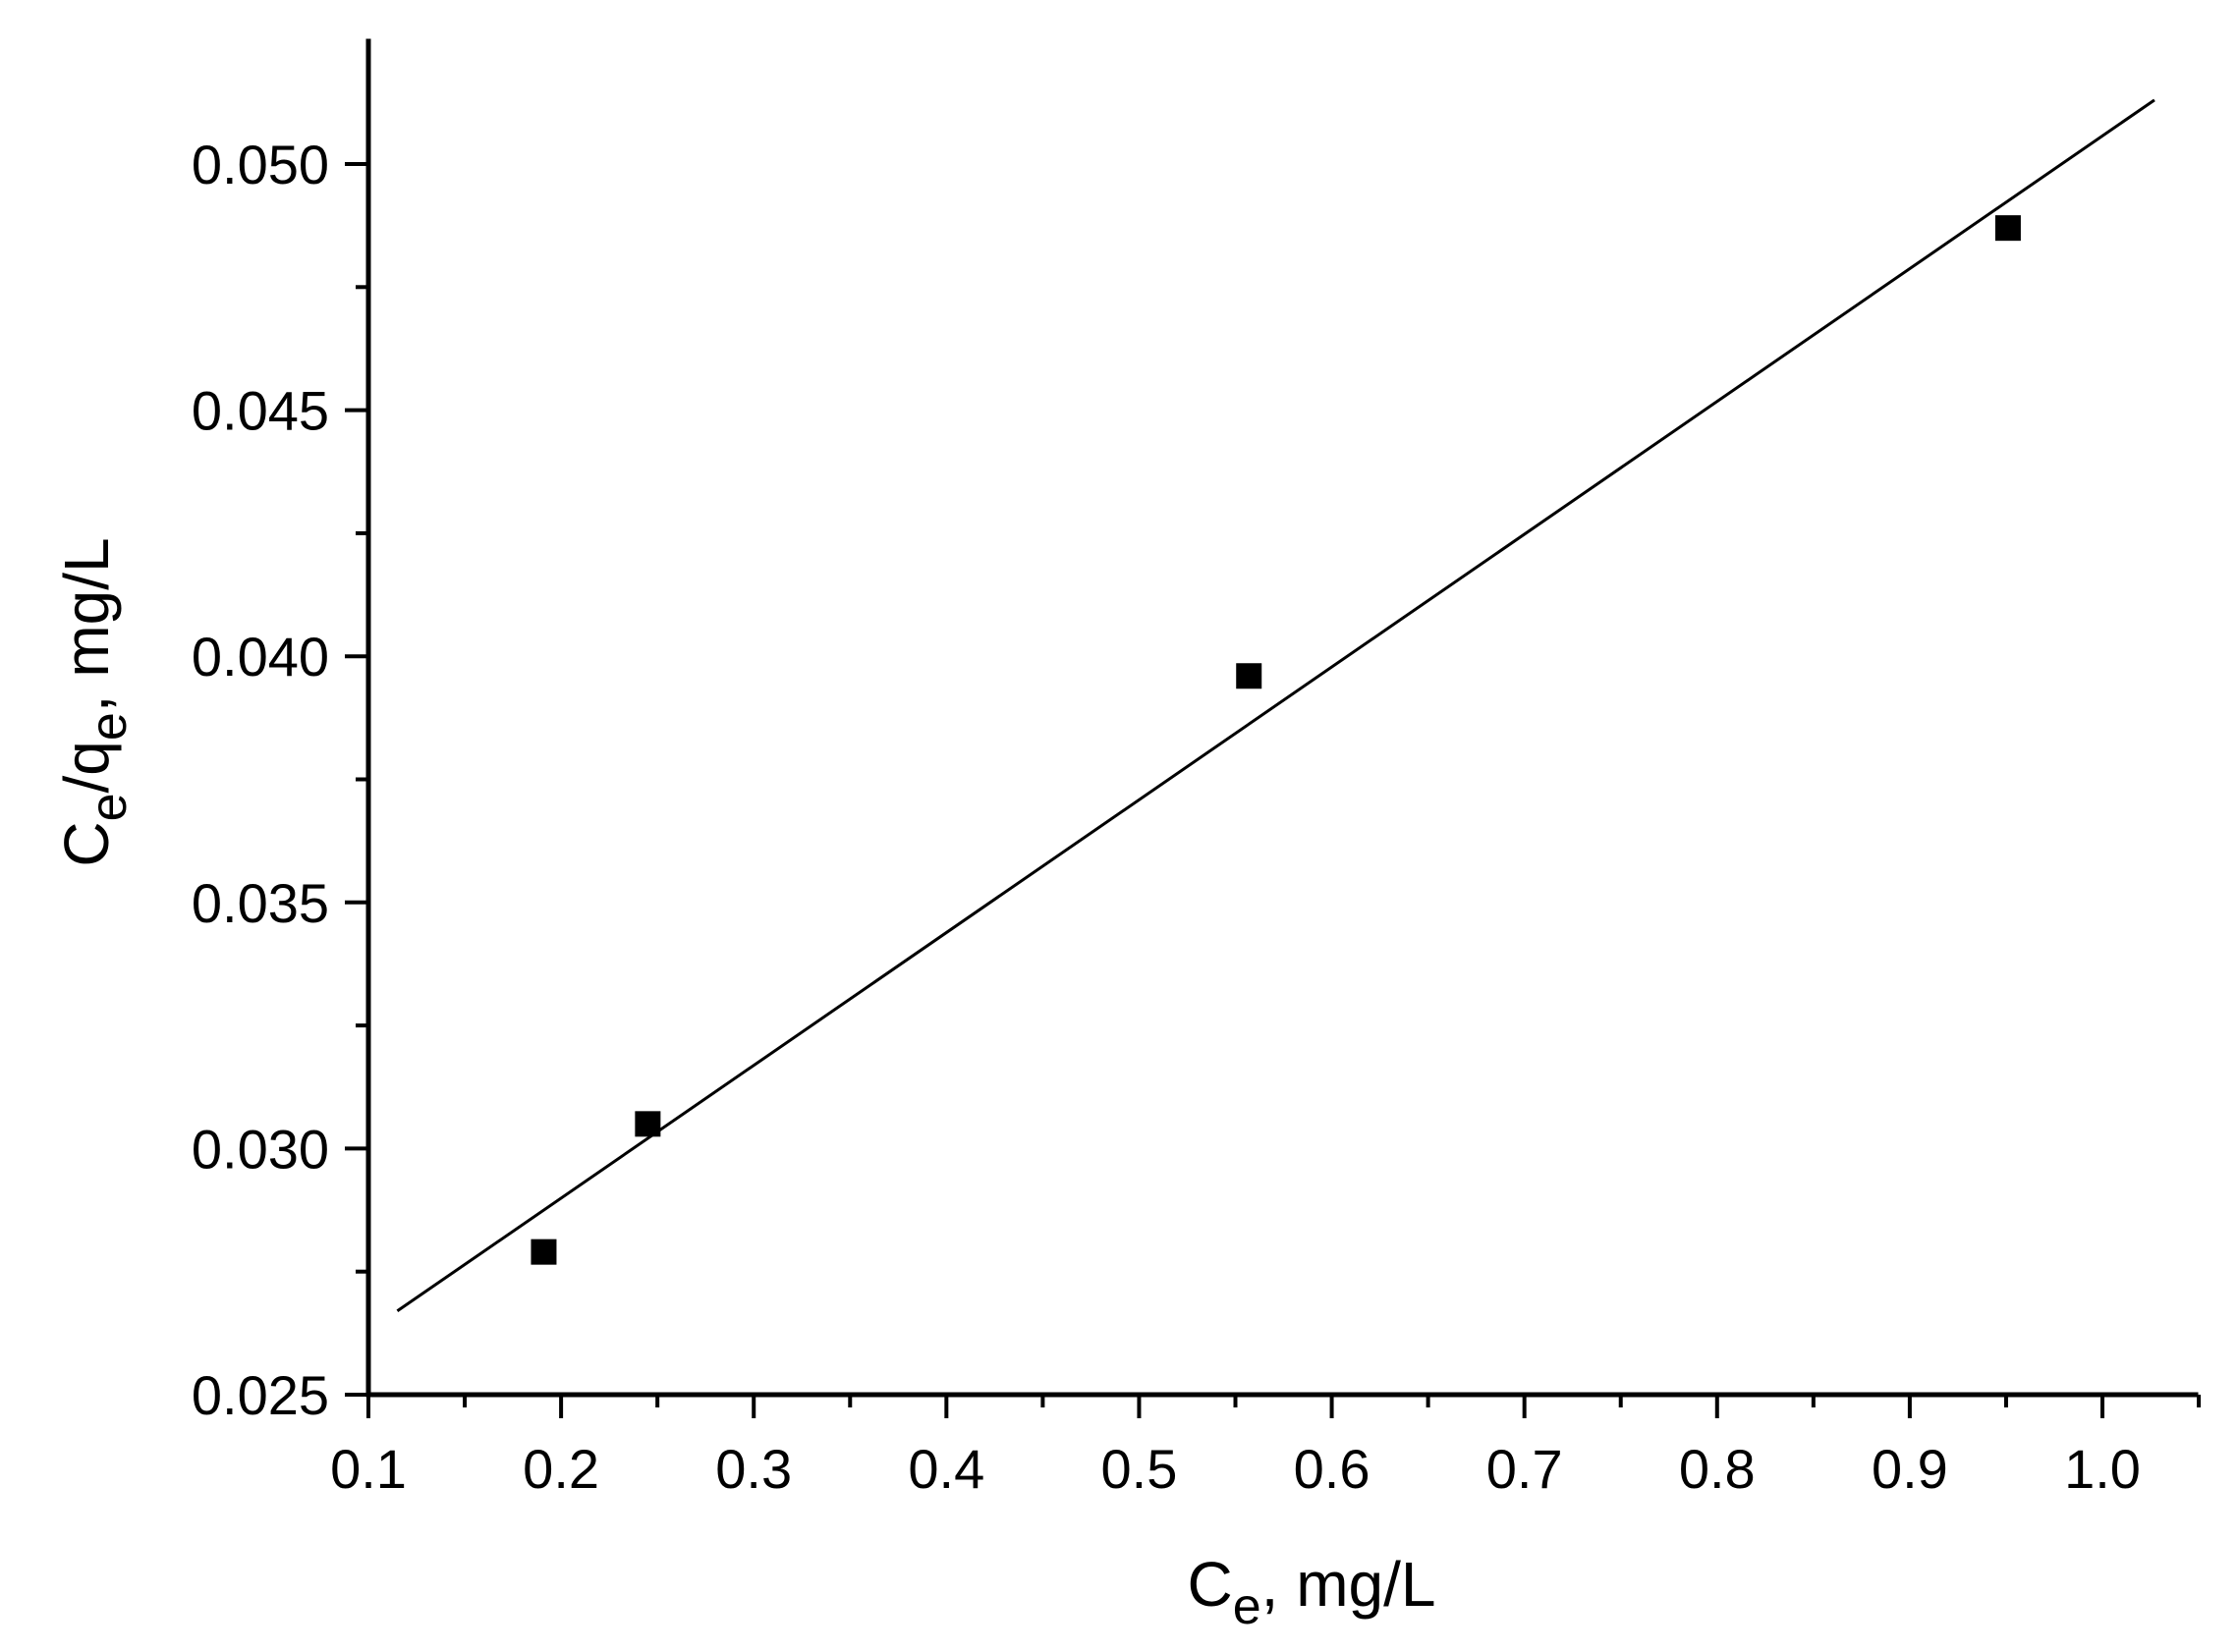  I want to click on x-tick-label: 0.8, so click(1718, 1469).